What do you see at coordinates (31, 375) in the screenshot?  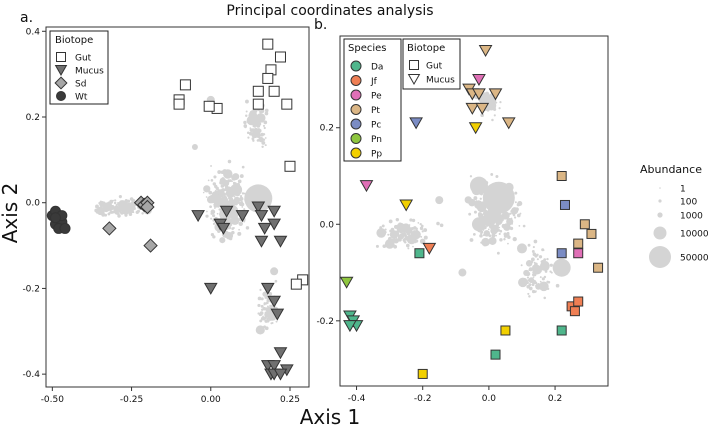 I see `panel-a-y-tick-label: -0.4` at bounding box center [31, 375].